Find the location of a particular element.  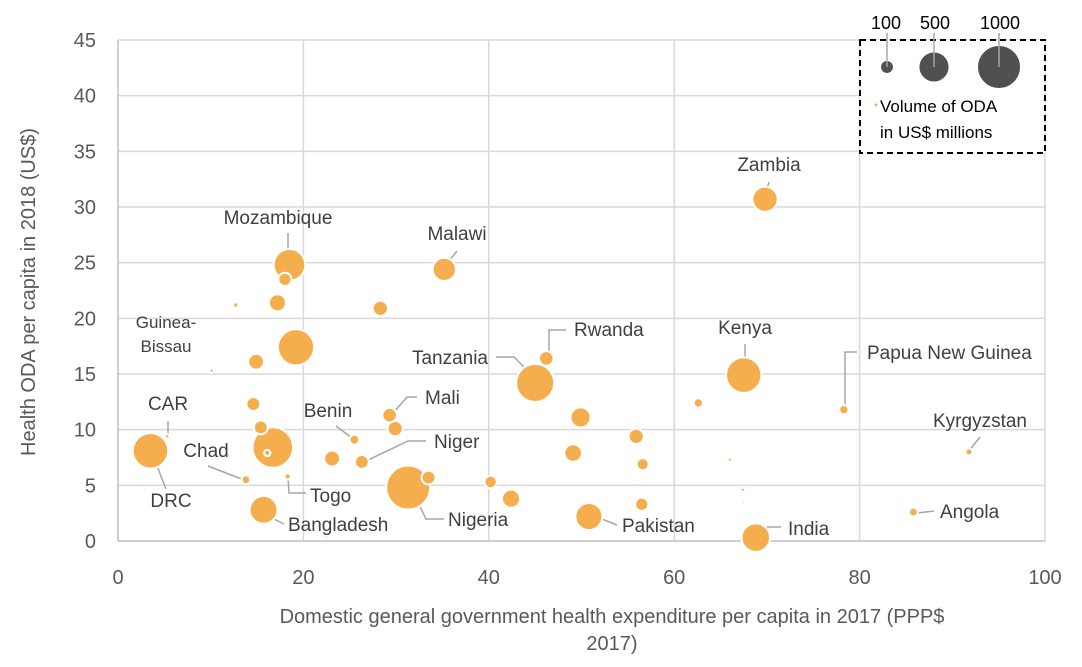

label-kyrgyzstan: Kyrgyzstan is located at coordinates (980, 421).